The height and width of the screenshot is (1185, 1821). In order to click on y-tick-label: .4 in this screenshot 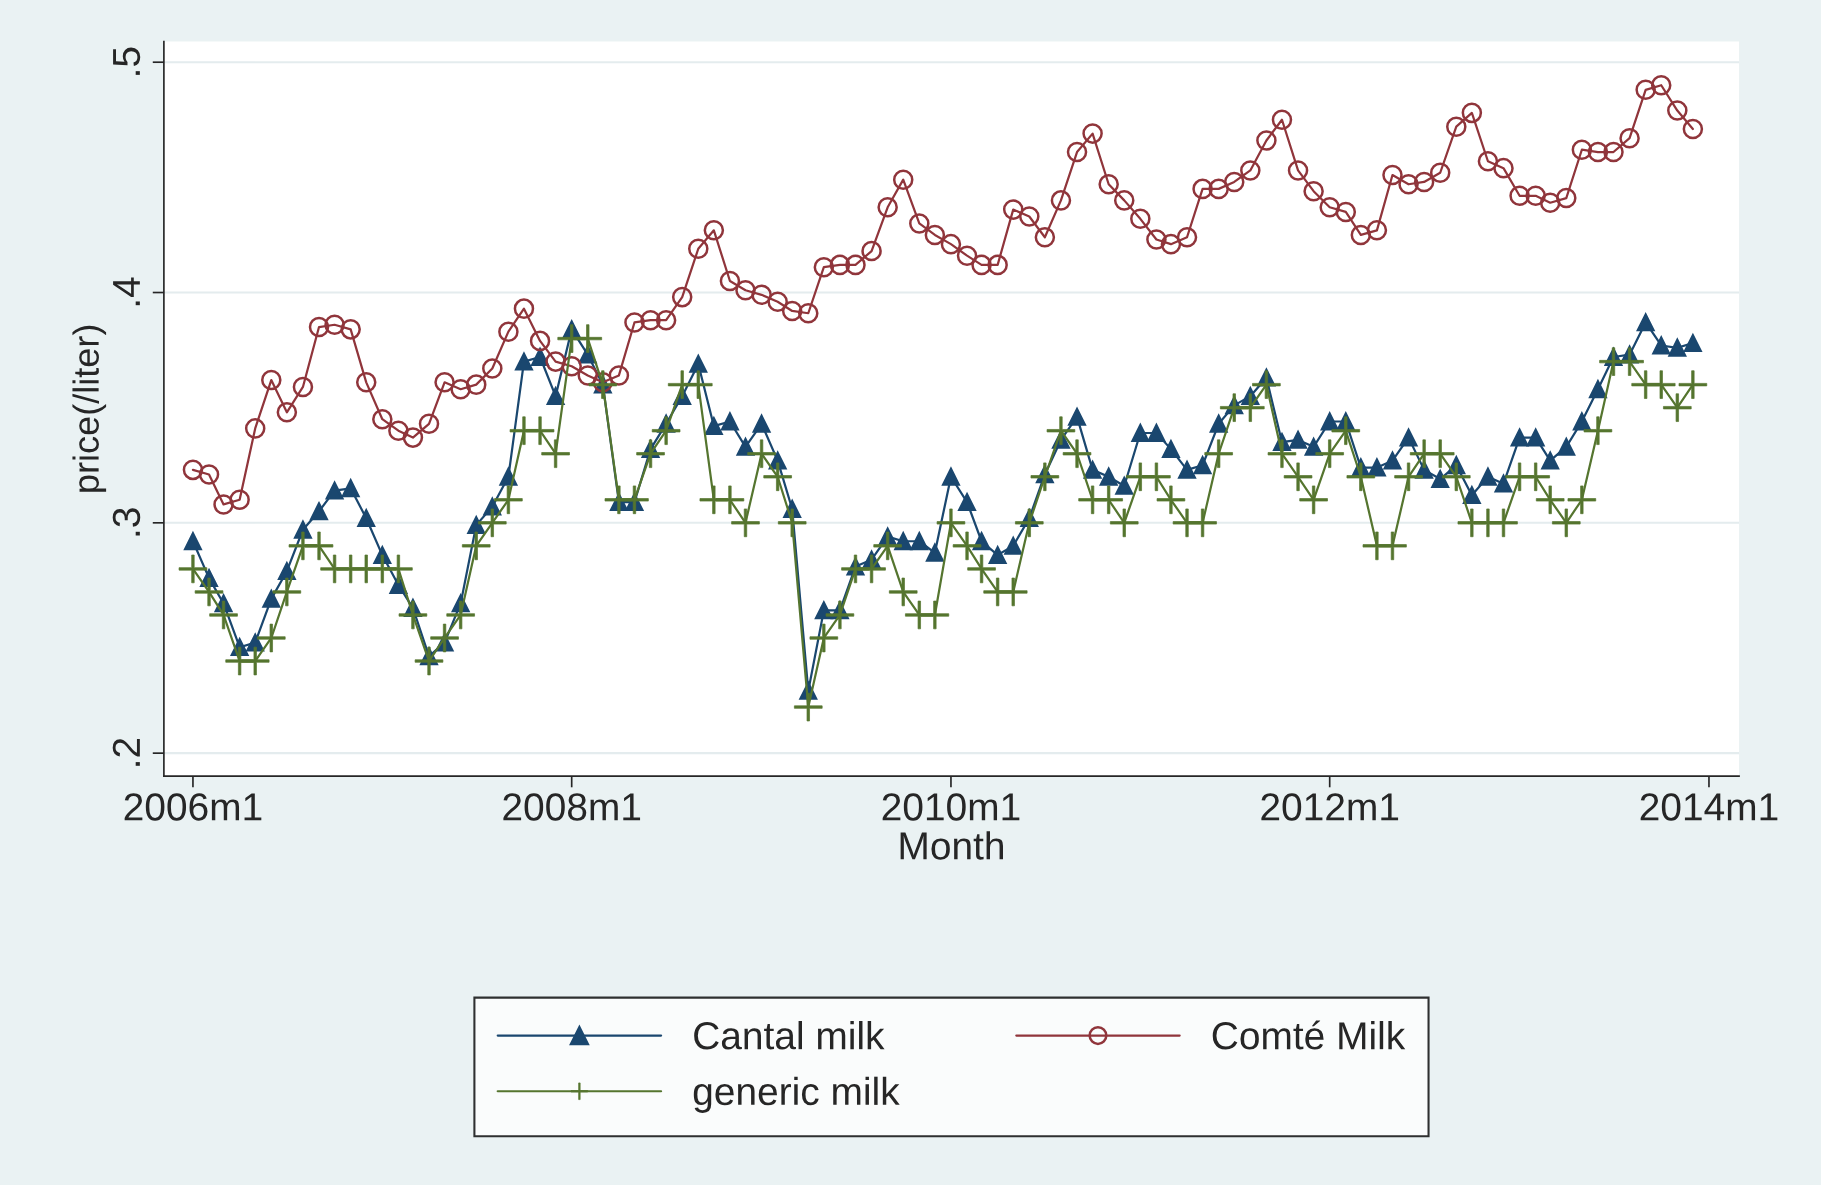, I will do `click(126, 291)`.